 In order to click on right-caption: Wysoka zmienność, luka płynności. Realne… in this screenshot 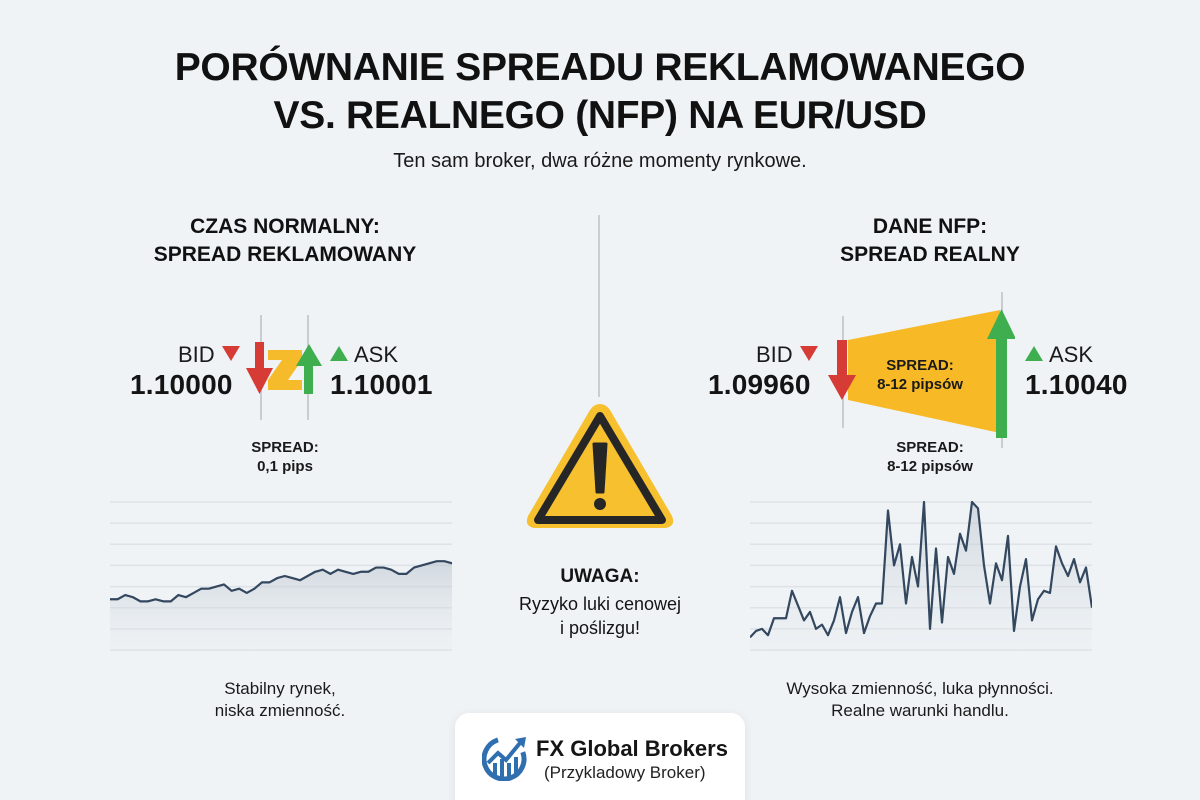, I will do `click(920, 700)`.